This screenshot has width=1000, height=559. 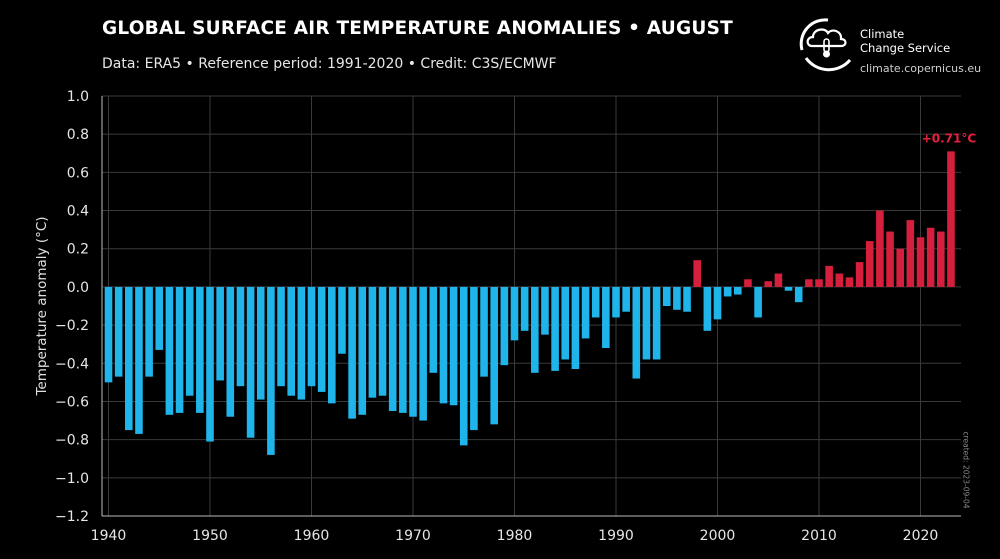 I want to click on x-tick-label: 1950, so click(x=210, y=536).